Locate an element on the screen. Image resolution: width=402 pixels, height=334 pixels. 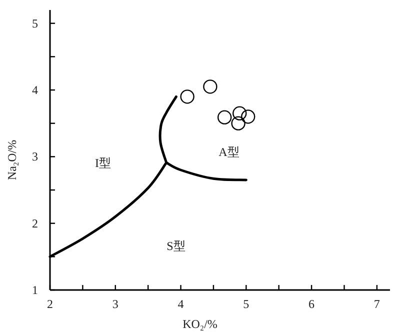
y-tick-label: 2 is located at coordinates (35, 223).